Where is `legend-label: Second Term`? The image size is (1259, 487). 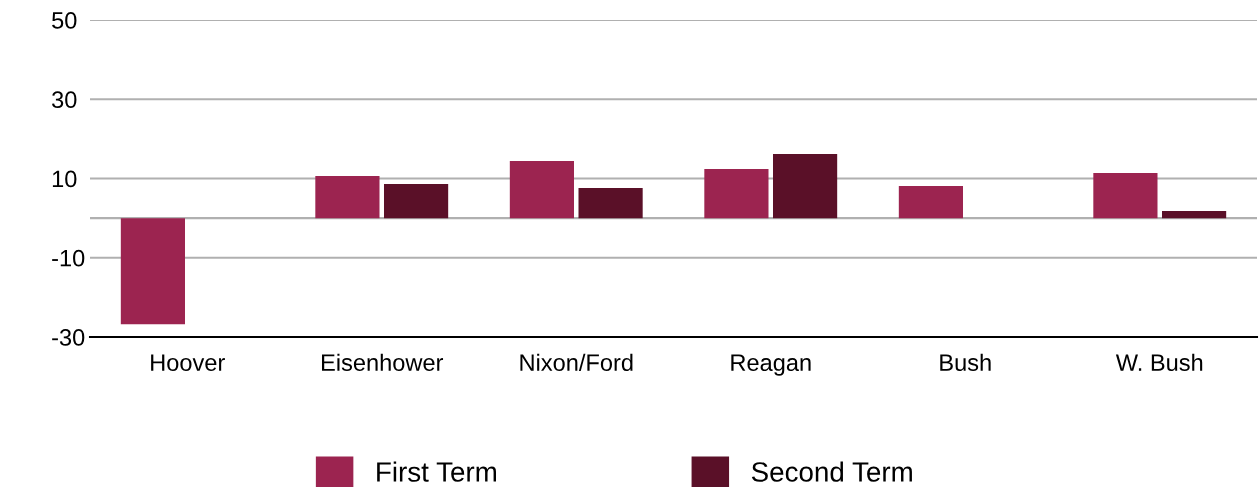 legend-label: Second Term is located at coordinates (831, 471).